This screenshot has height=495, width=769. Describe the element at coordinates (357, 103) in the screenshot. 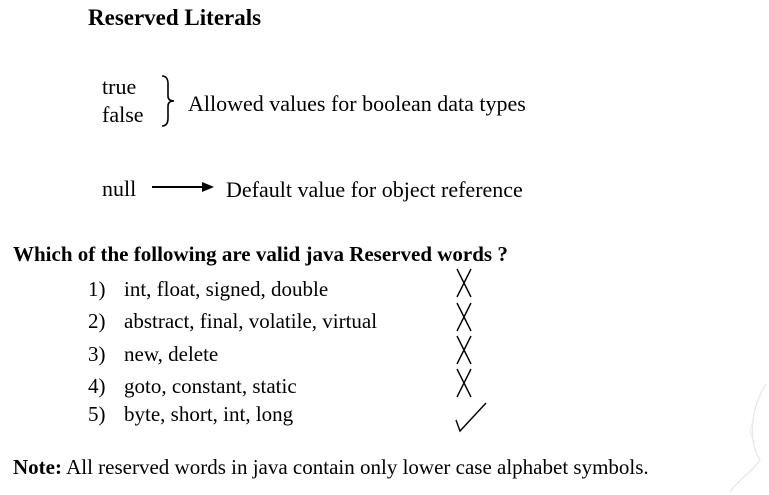

I see `boolean-description: Allowed values for boolean data types` at that location.